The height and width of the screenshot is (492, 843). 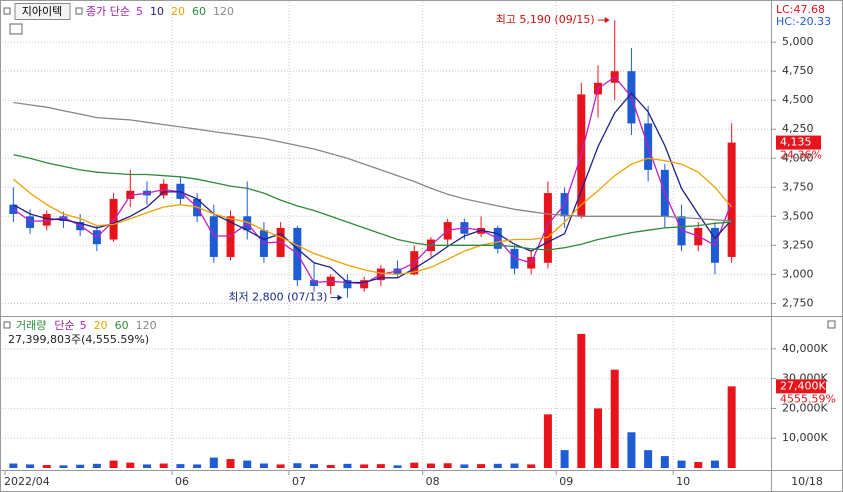 What do you see at coordinates (433, 481) in the screenshot?
I see `x-tick-label: 08` at bounding box center [433, 481].